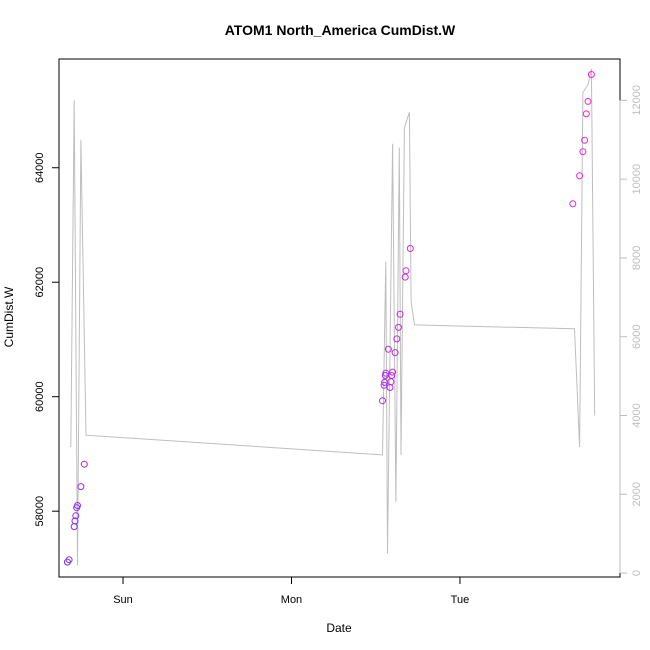 The image size is (650, 650). I want to click on y2-tick-label: 6000, so click(637, 336).